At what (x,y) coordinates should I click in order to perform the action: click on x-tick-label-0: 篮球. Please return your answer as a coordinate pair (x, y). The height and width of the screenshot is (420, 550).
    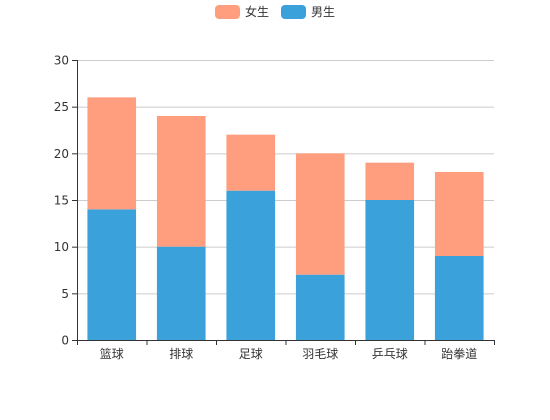
    Looking at the image, I should click on (112, 353).